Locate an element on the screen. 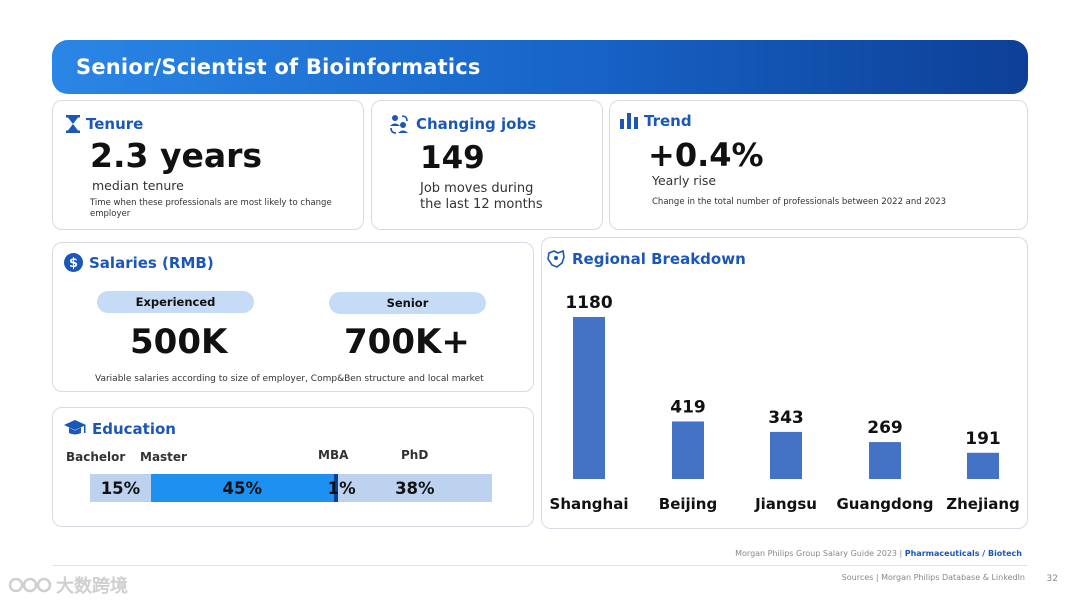 This screenshot has width=1080, height=608. footer-guide-text: Morgan Philips Group Salary Guide 2023 | is located at coordinates (820, 553).